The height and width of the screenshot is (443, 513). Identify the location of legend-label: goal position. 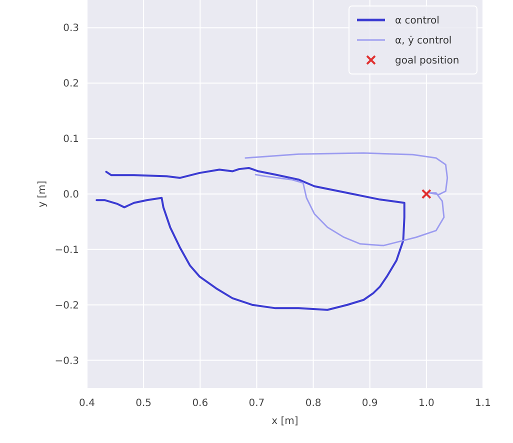
(427, 61).